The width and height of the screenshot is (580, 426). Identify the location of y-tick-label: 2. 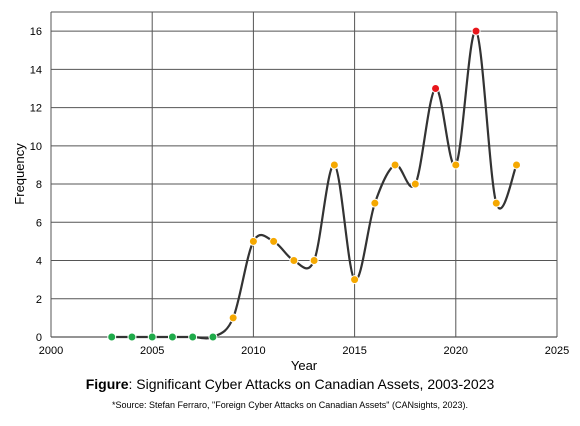
(39, 300).